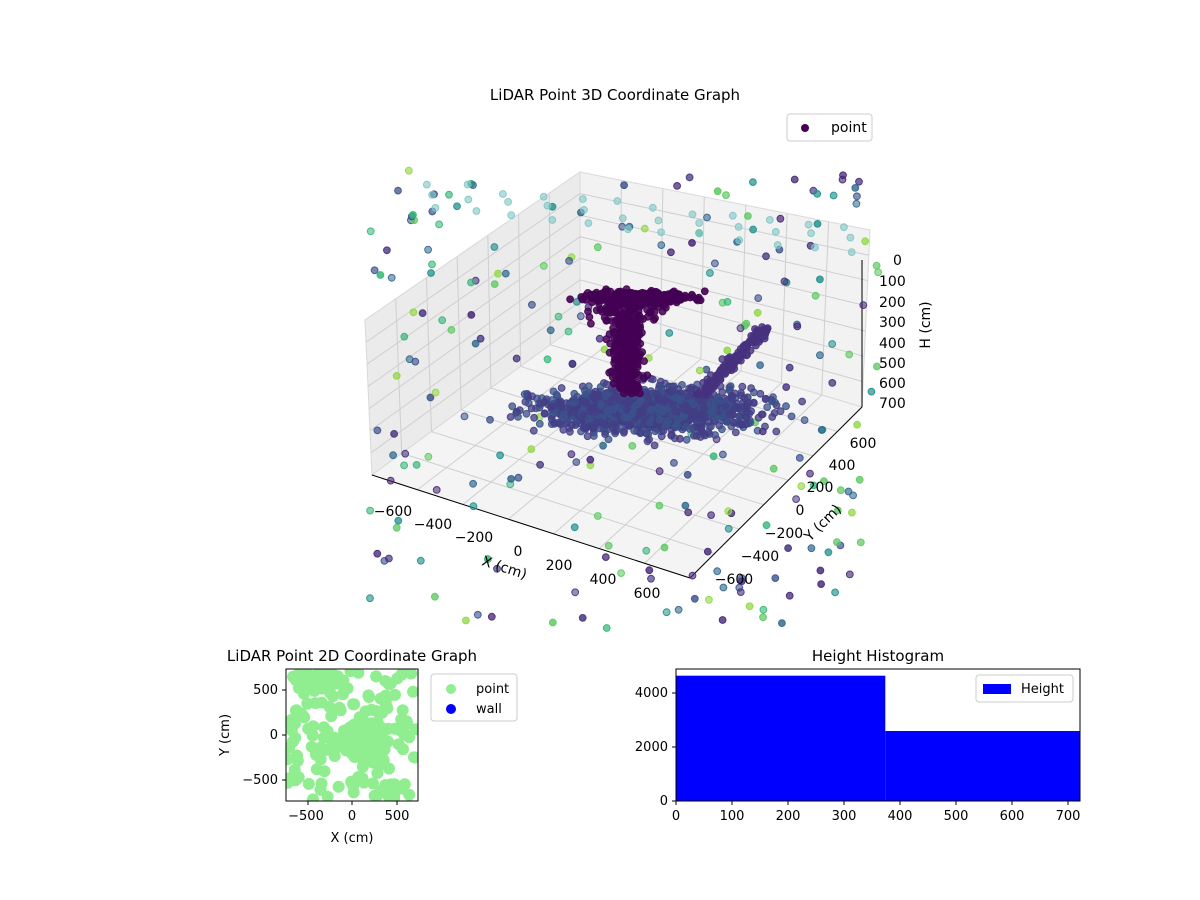  I want to click on x-tick-label: −600, so click(393, 512).